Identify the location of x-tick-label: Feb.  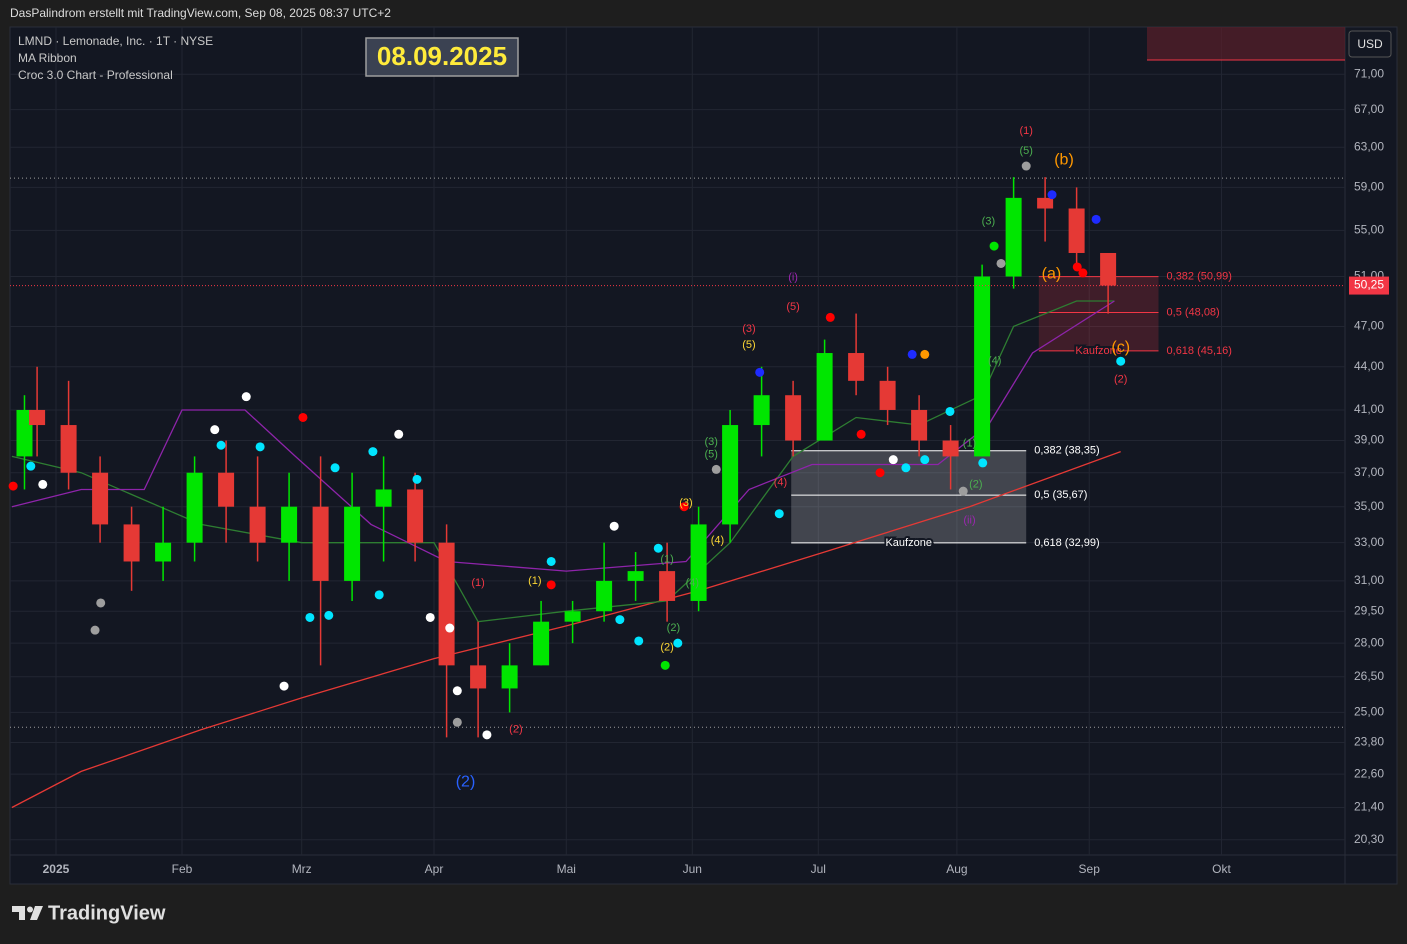
(182, 869).